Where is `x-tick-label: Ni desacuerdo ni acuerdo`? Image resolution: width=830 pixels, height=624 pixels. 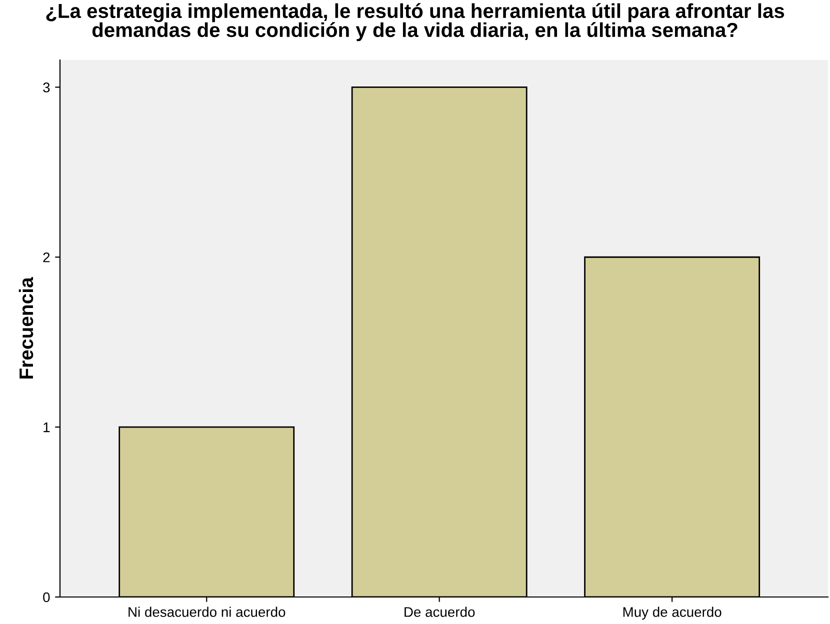 x-tick-label: Ni desacuerdo ni acuerdo is located at coordinates (207, 611).